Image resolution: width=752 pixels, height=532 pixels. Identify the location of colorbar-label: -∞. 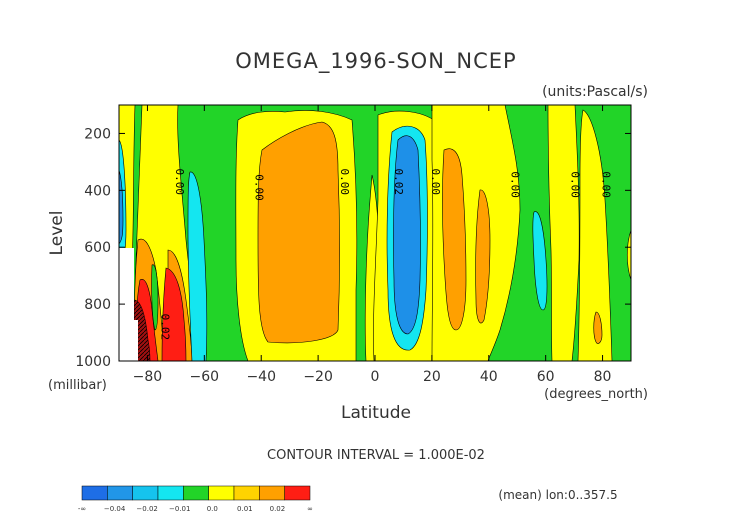
(82, 509).